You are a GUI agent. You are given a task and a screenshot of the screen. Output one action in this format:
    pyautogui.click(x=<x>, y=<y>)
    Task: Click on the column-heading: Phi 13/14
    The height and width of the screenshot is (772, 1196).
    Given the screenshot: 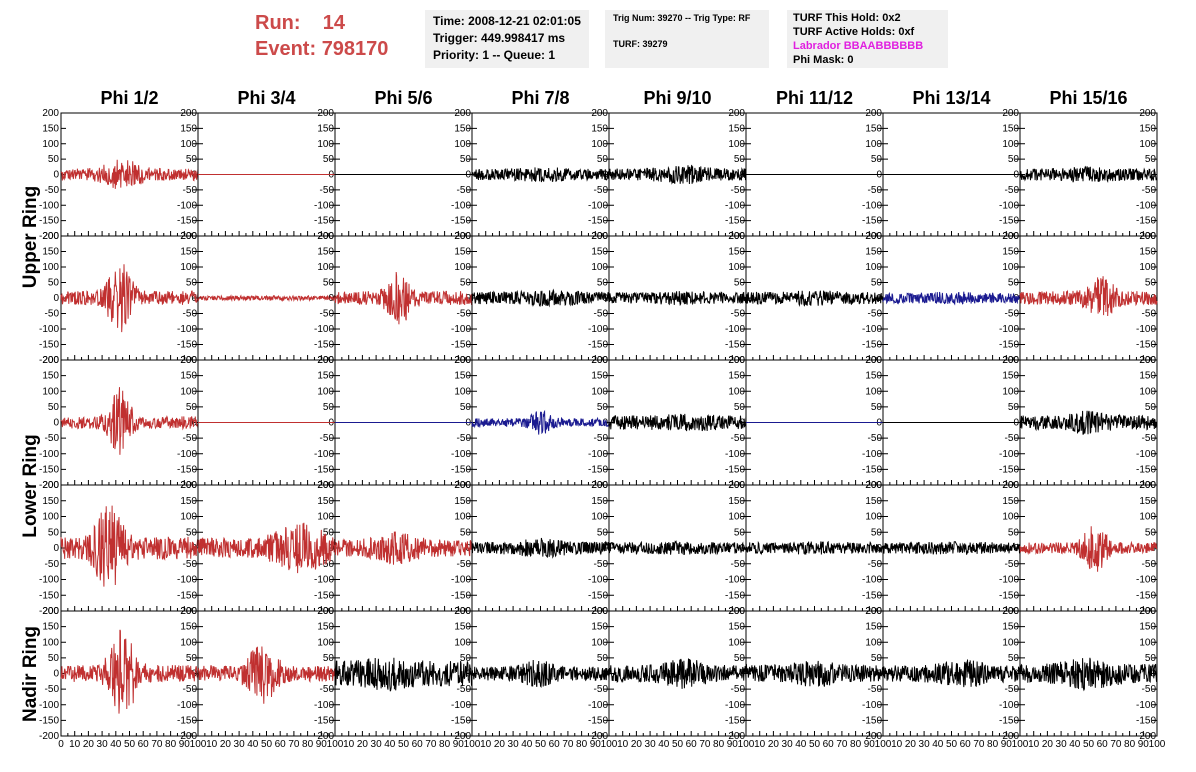 What is the action you would take?
    pyautogui.click(x=951, y=98)
    